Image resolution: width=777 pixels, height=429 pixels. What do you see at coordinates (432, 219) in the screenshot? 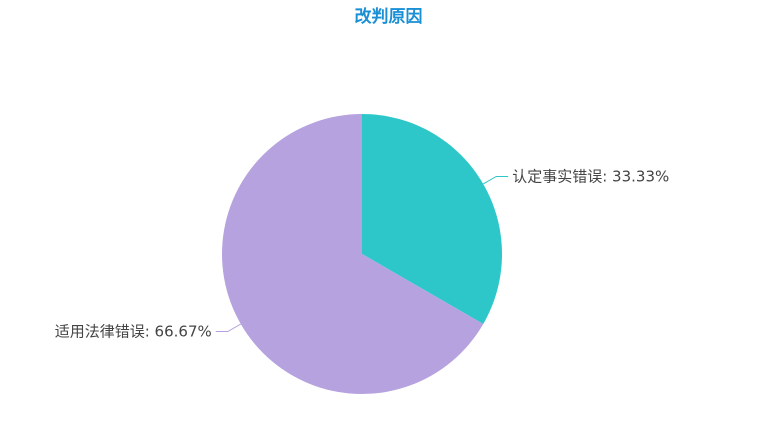
I see `pie-slice` at bounding box center [432, 219].